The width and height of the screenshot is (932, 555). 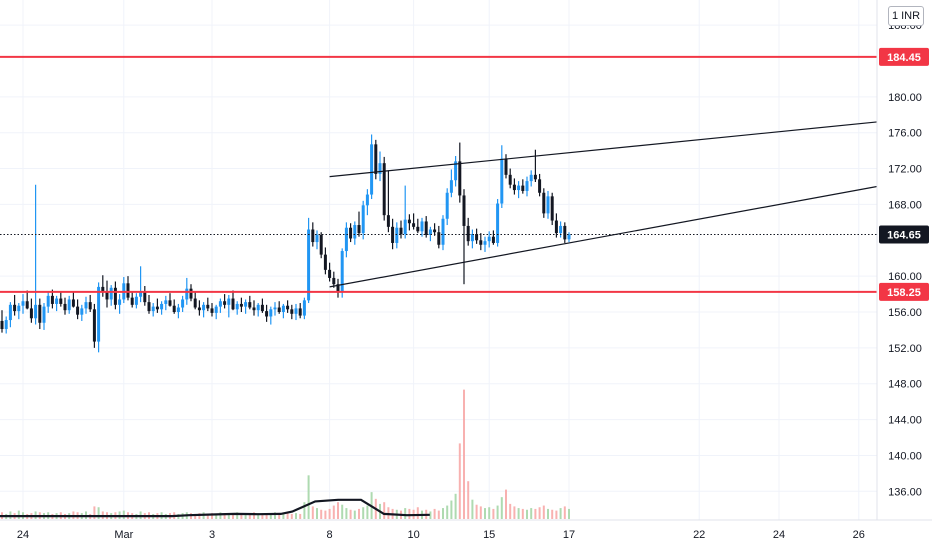 I want to click on y-tick-label: 180.00, so click(x=905, y=98).